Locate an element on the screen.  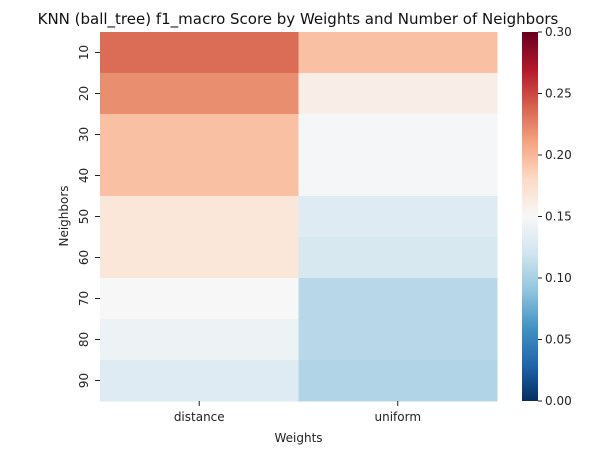
heatmap-cell-90-uniform is located at coordinates (398, 381).